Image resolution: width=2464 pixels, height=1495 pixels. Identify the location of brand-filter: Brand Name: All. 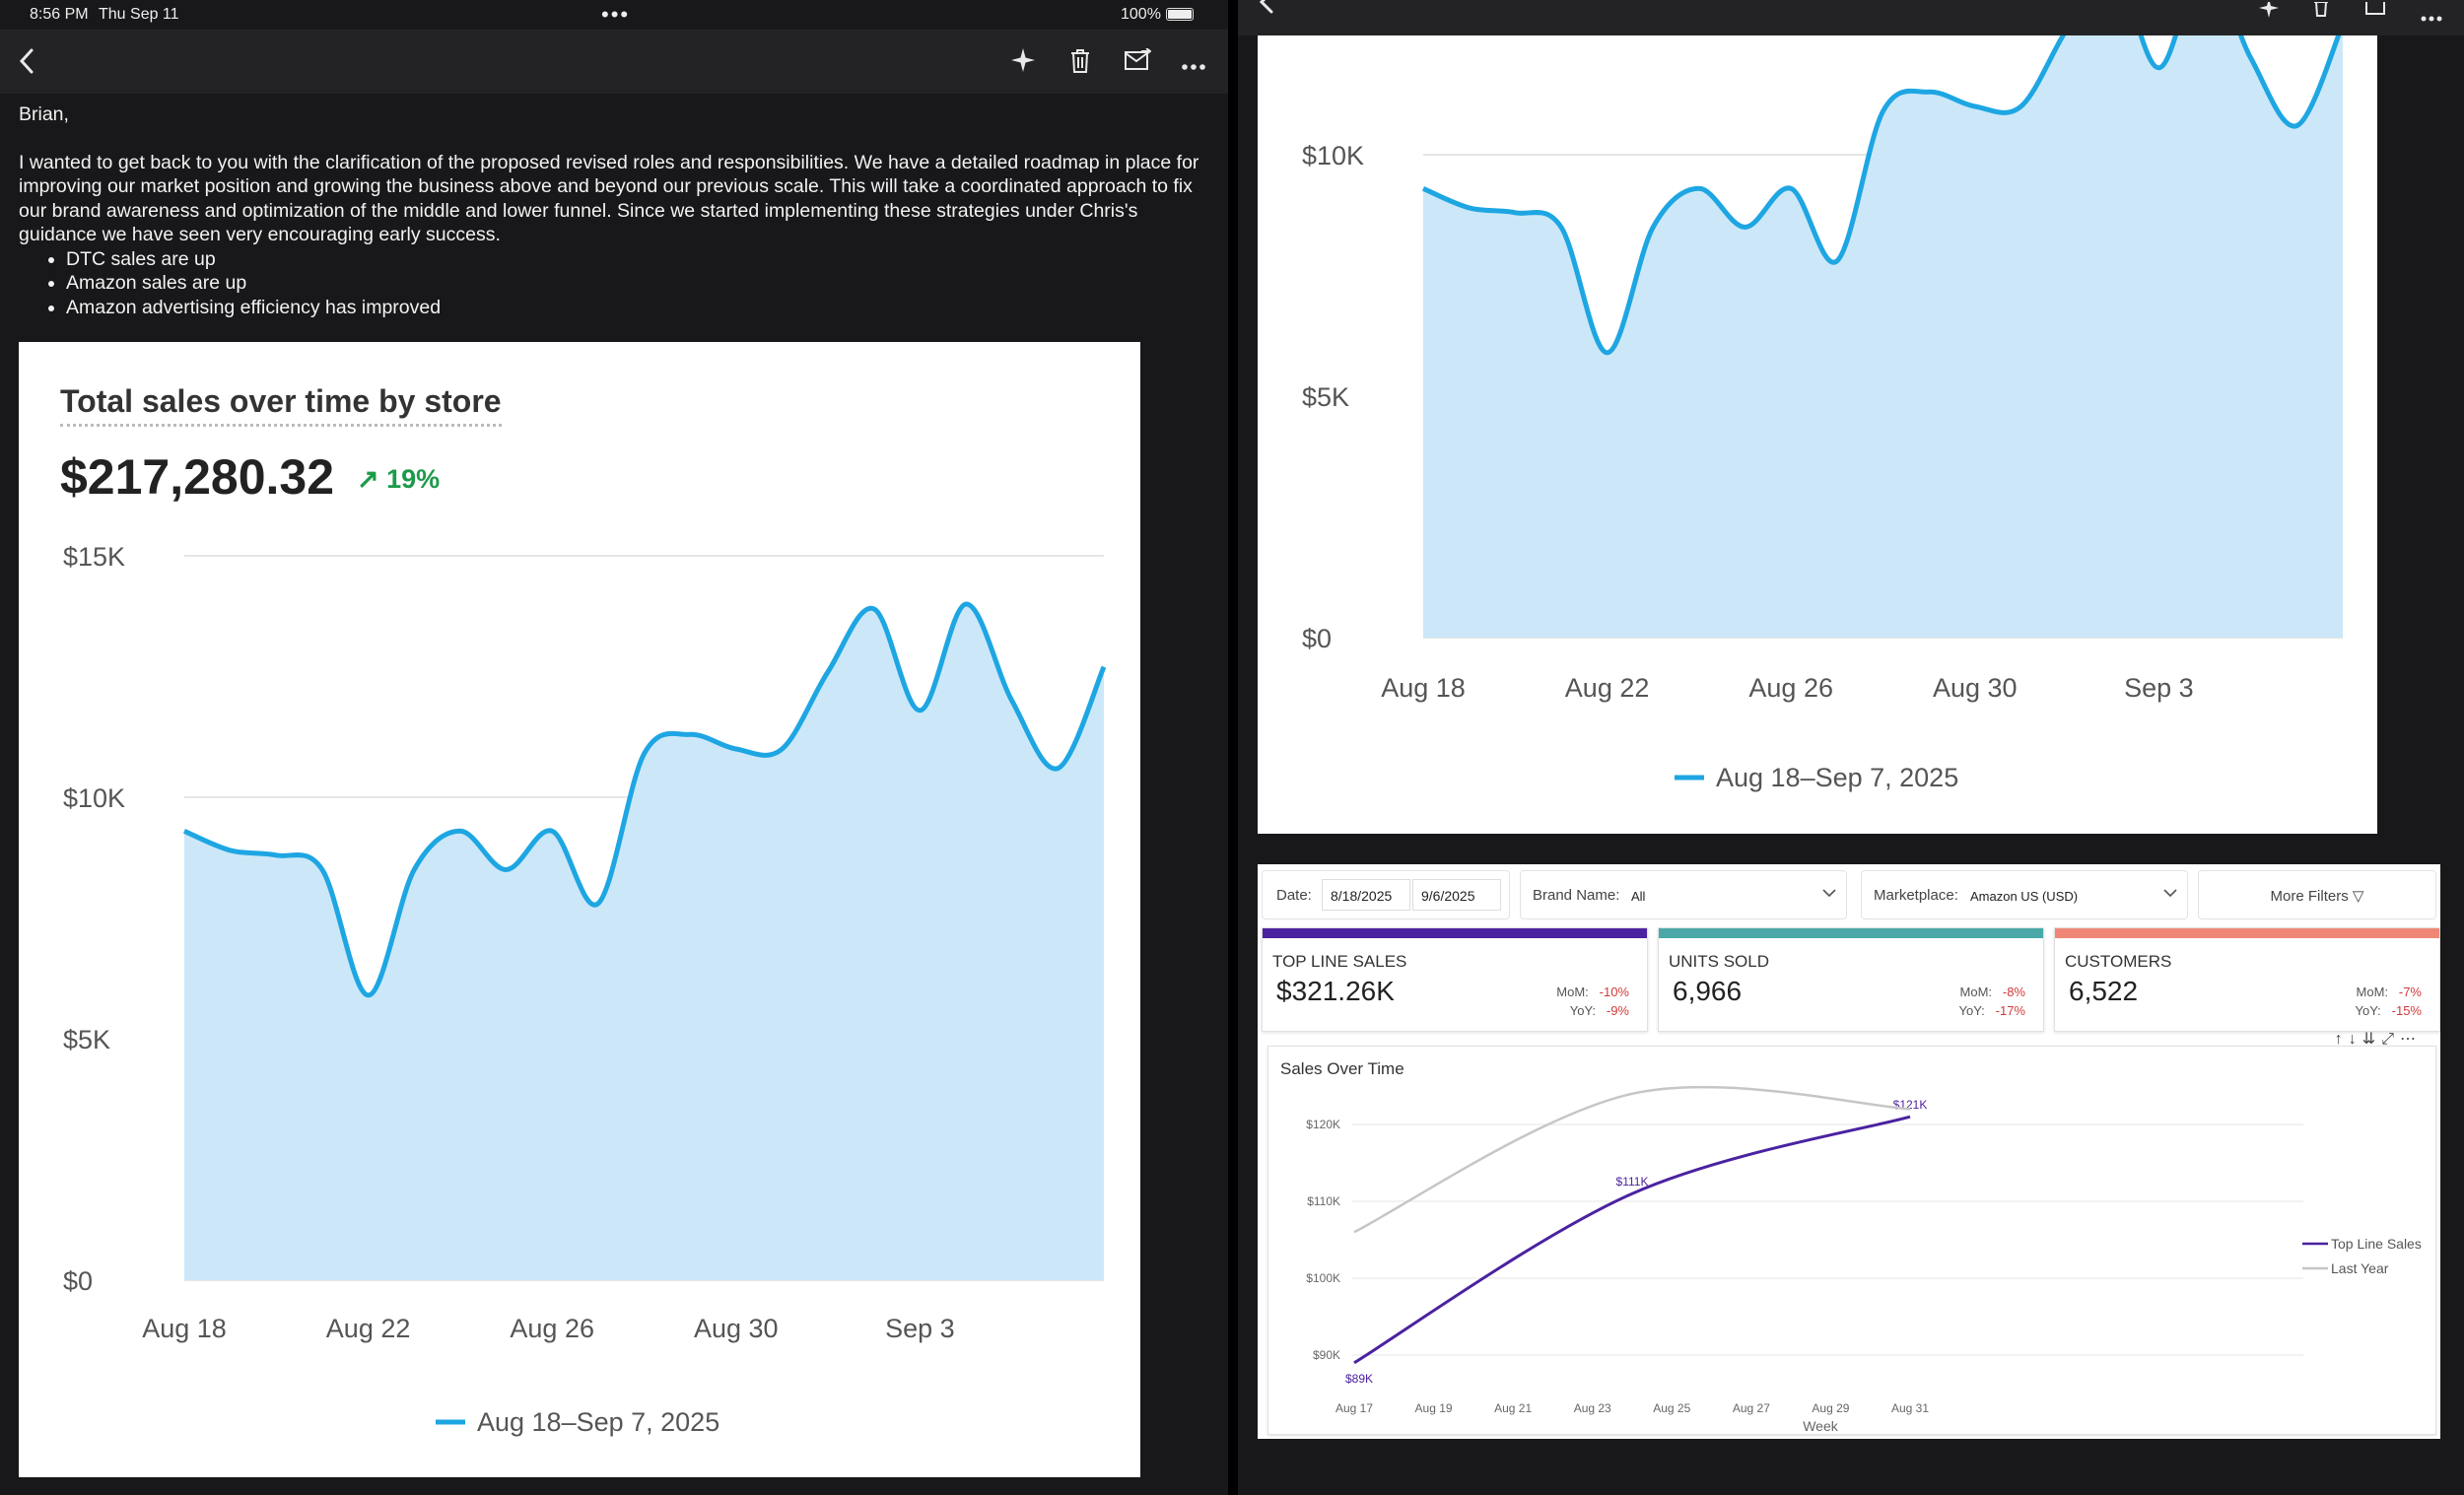
(1683, 894).